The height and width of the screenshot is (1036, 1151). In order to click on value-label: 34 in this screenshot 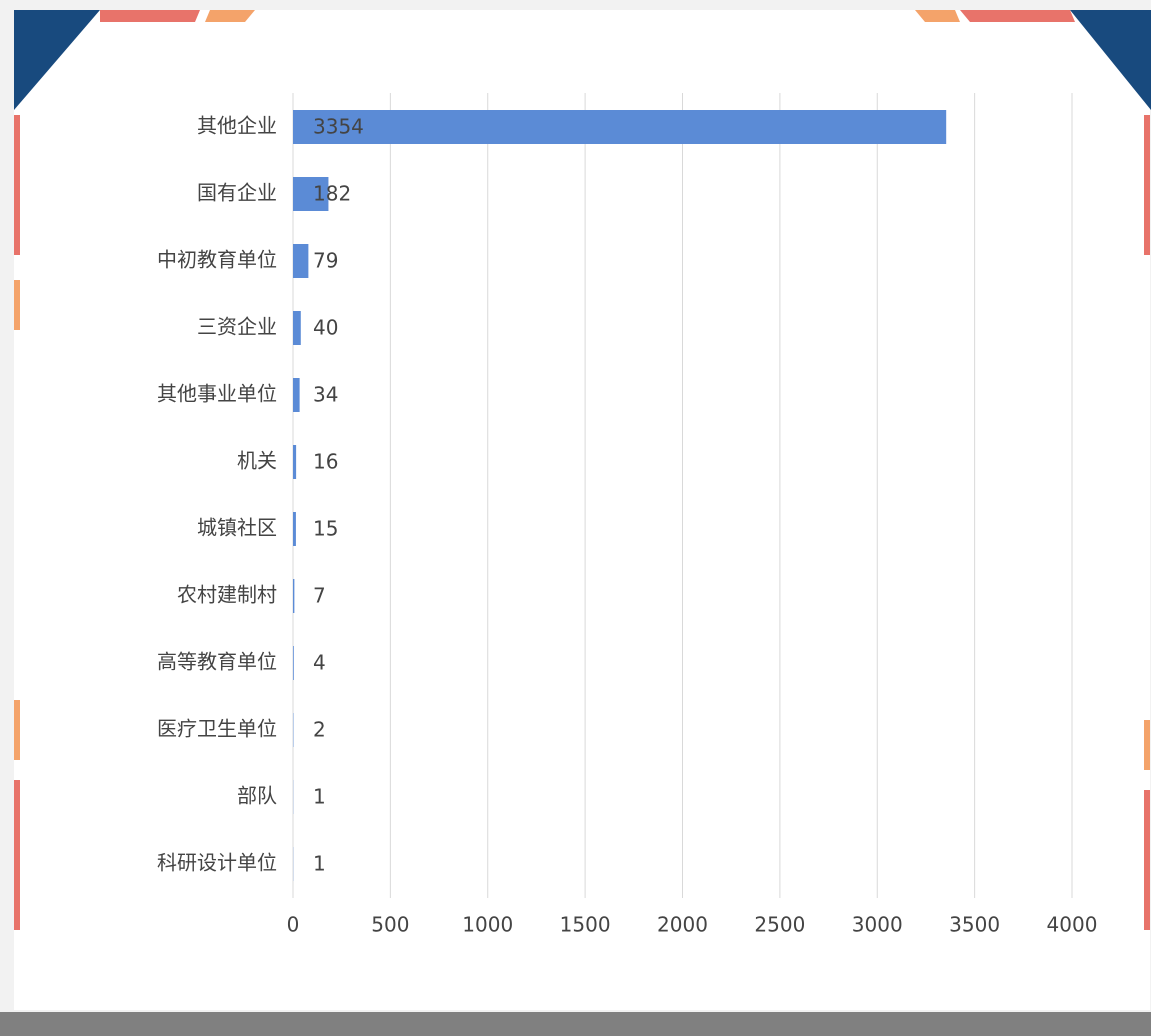, I will do `click(325, 395)`.